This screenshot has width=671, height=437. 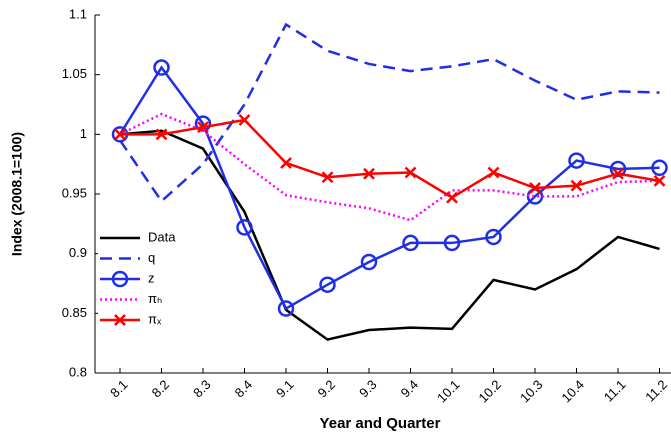 What do you see at coordinates (284, 388) in the screenshot?
I see `x-tick-label: 9.1` at bounding box center [284, 388].